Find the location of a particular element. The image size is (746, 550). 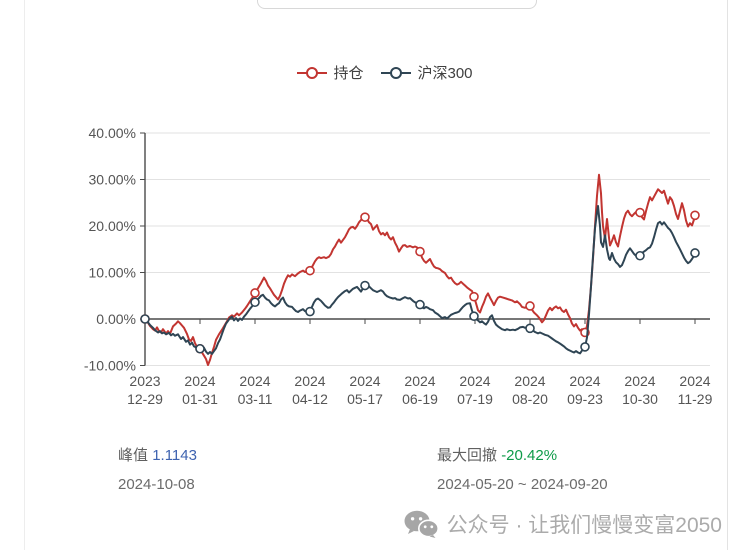

svg-text: 10.00% is located at coordinates (112, 273).